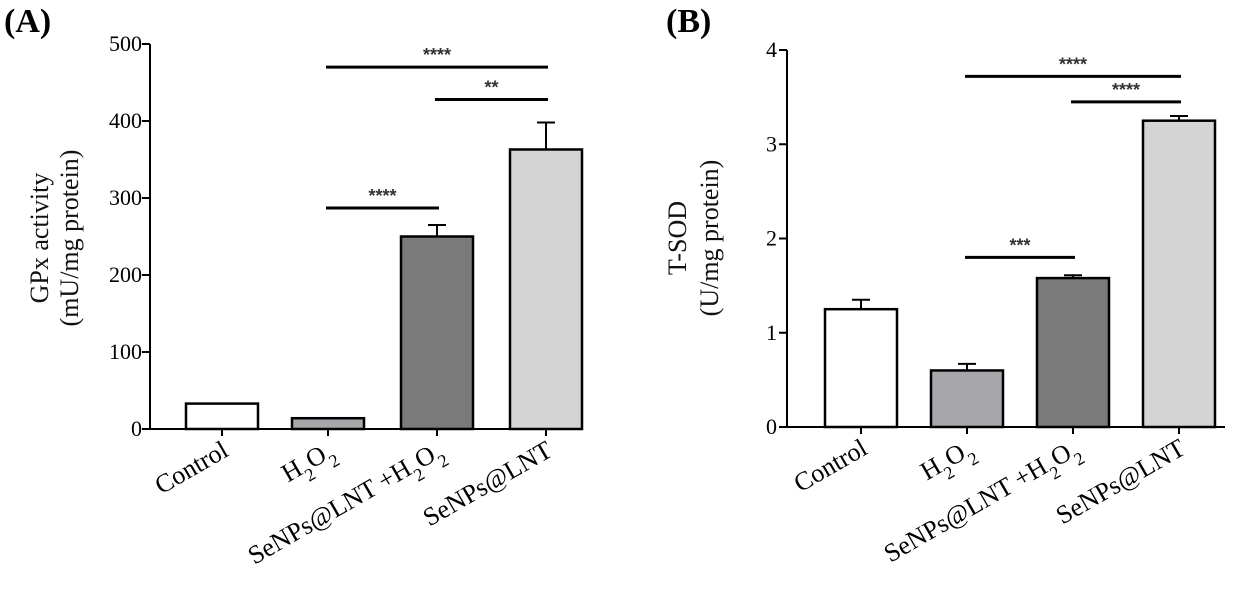 The height and width of the screenshot is (604, 1255). I want to click on panel-label-b: (B), so click(688, 21).